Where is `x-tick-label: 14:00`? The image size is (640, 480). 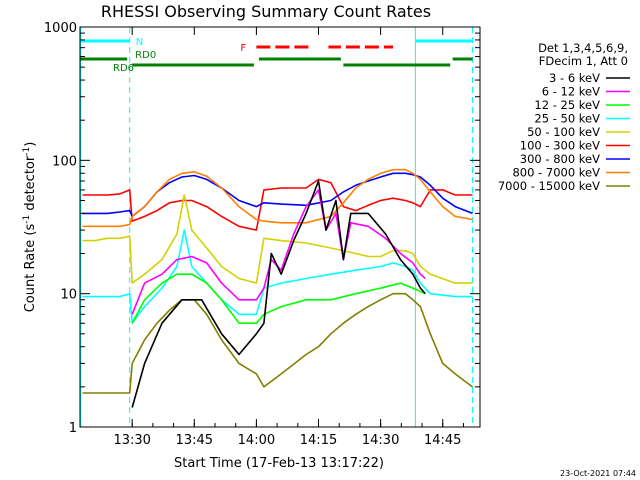
x-tick-label: 14:00 is located at coordinates (256, 440).